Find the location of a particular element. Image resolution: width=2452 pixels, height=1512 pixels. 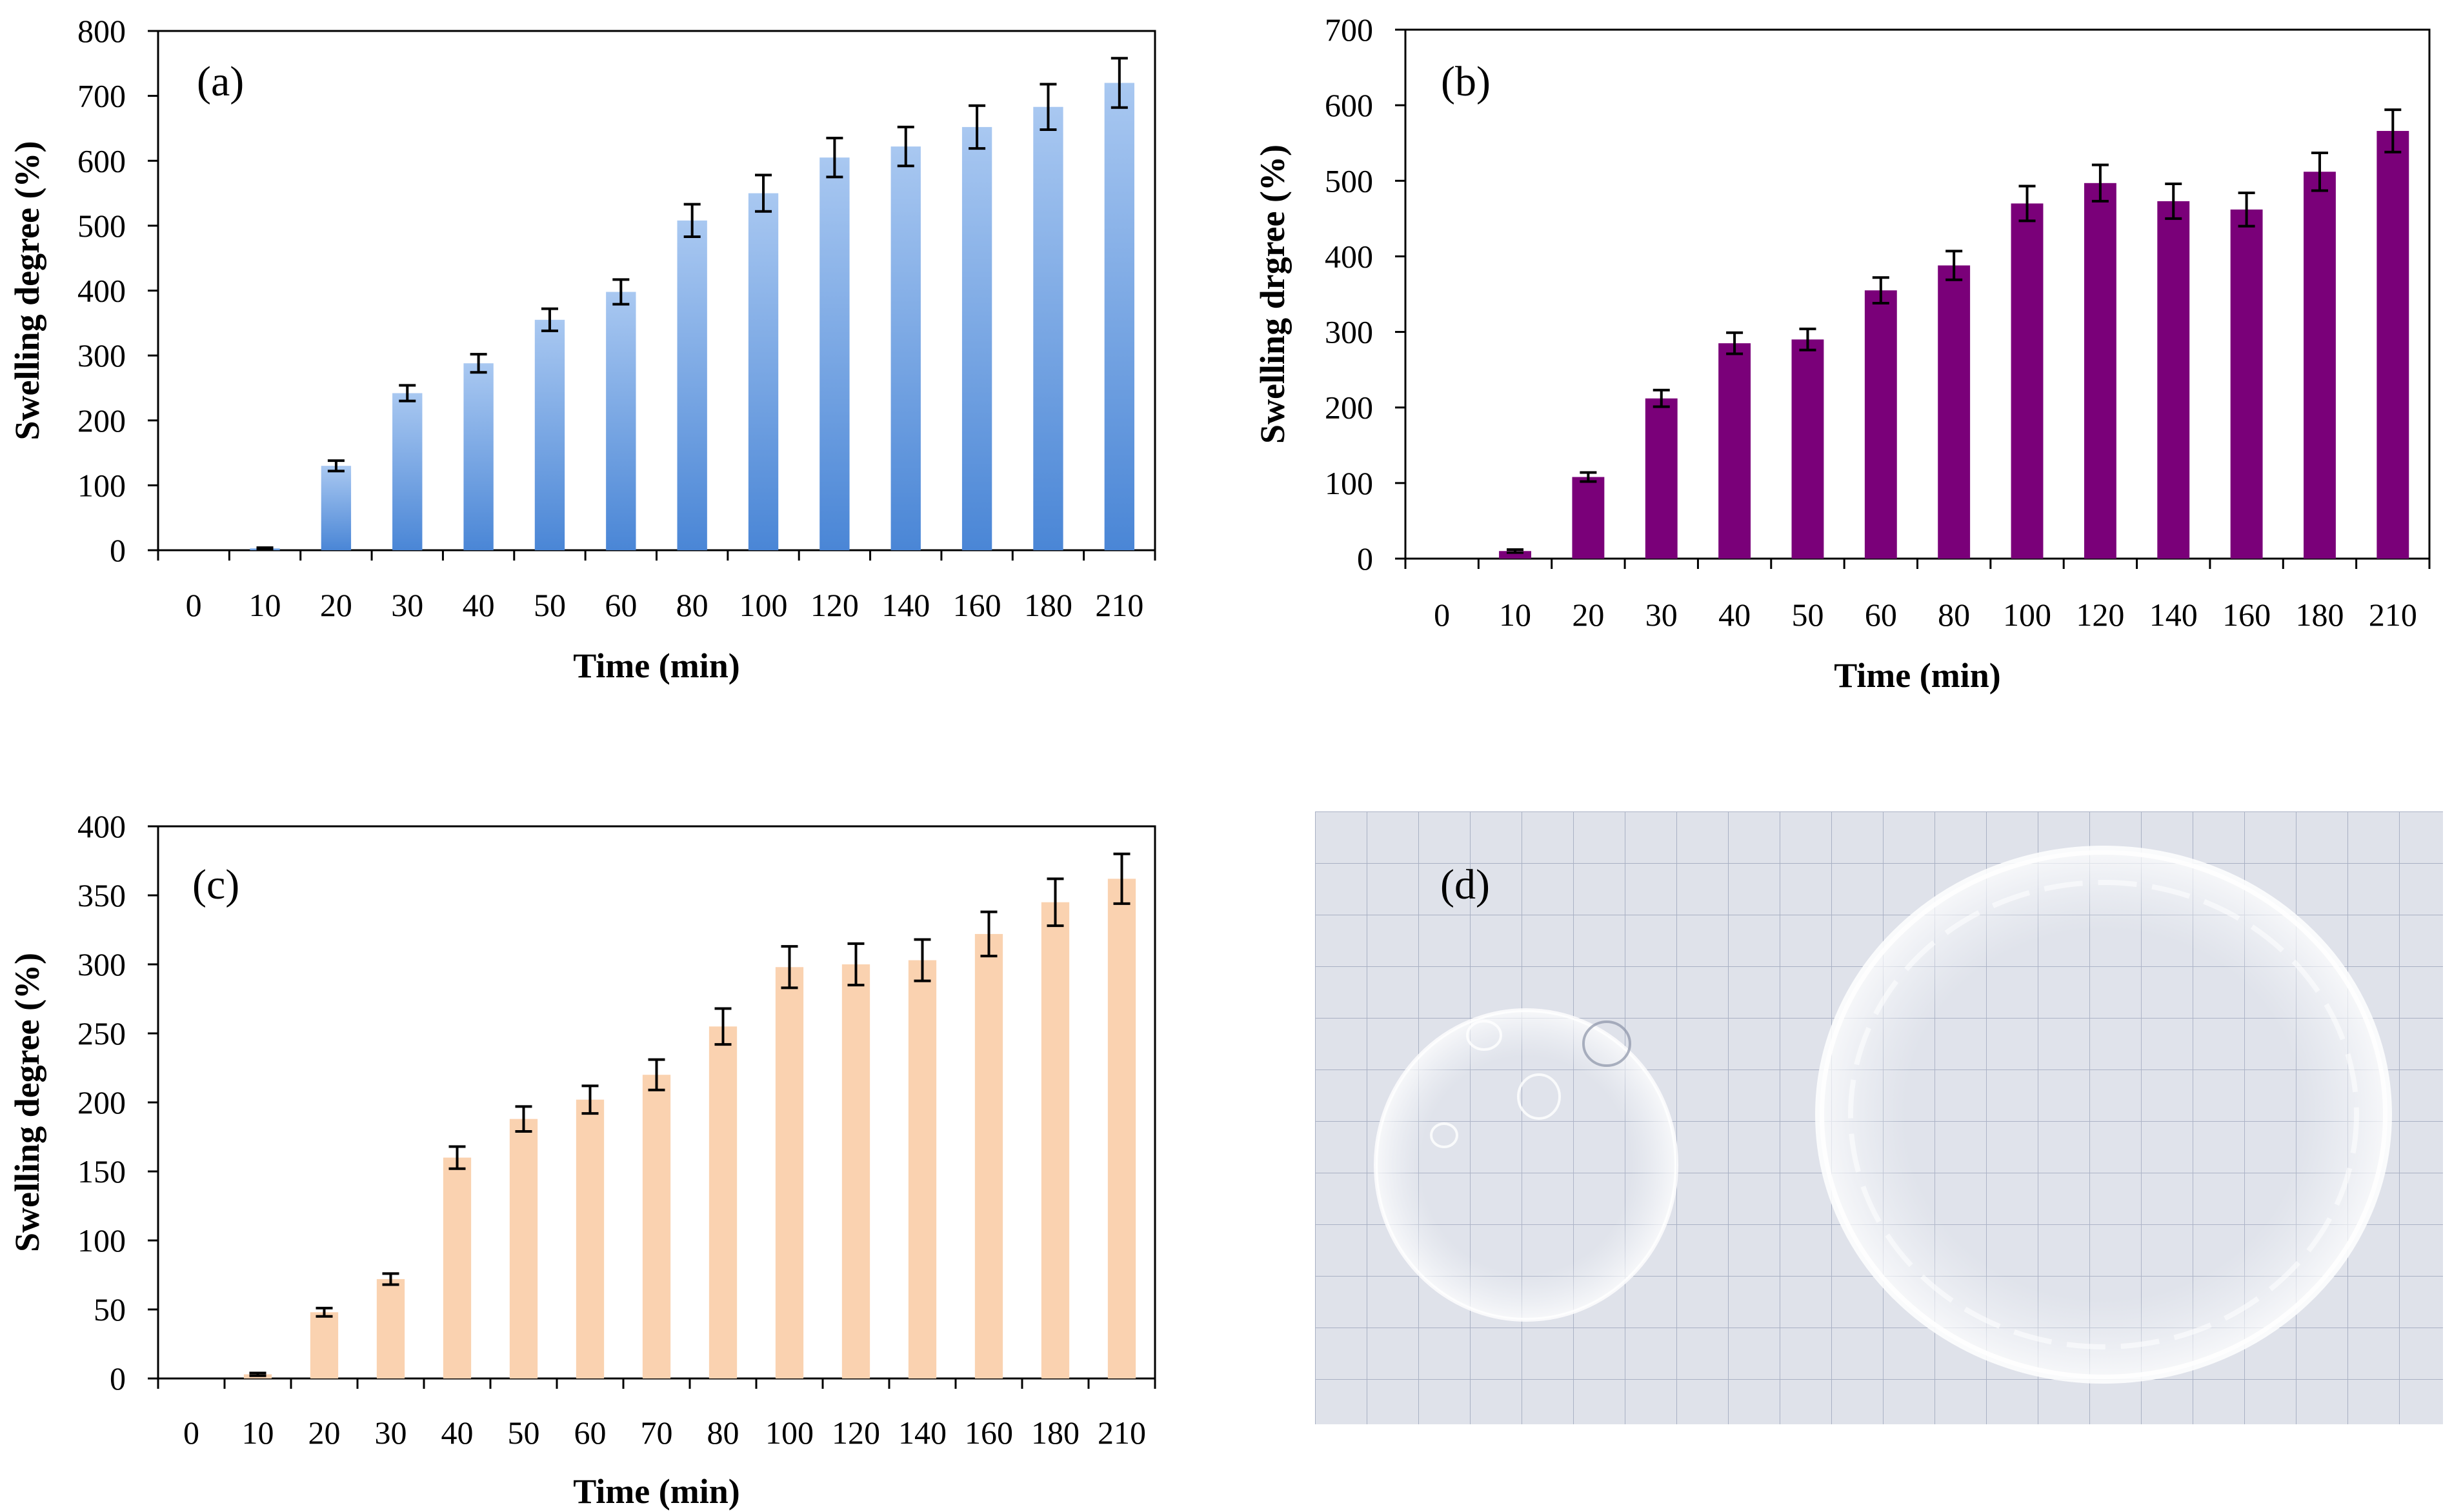

y-tick-label: 50 is located at coordinates (110, 1309).